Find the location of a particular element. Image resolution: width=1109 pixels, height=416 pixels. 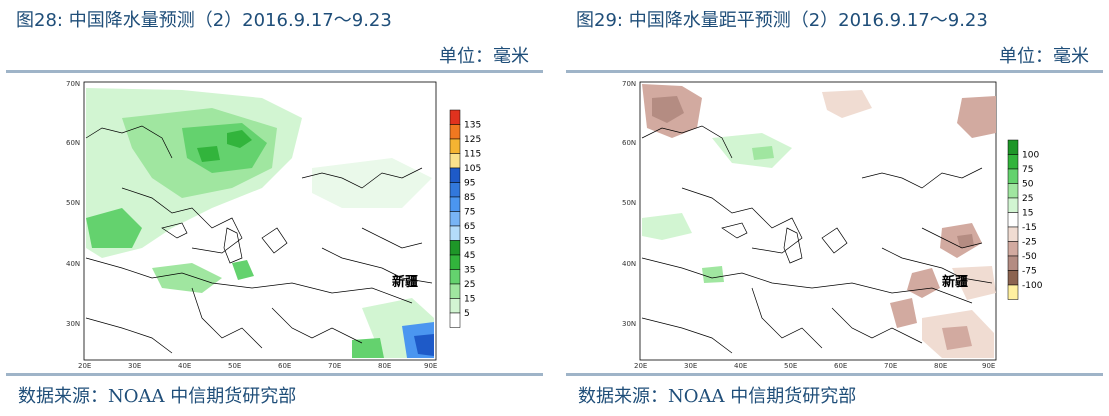

legend-label: -25 is located at coordinates (1029, 243).